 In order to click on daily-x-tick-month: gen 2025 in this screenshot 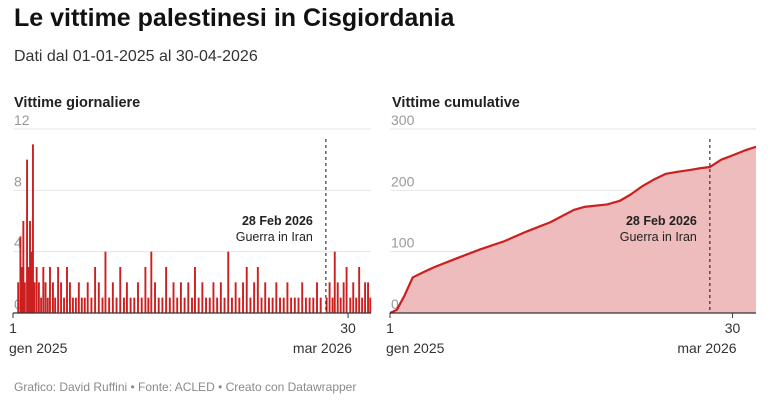, I will do `click(38, 348)`.